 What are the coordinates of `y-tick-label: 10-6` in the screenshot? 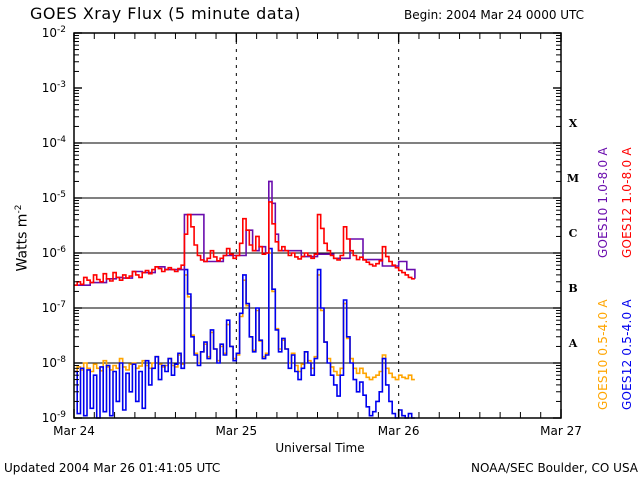 It's located at (44, 252).